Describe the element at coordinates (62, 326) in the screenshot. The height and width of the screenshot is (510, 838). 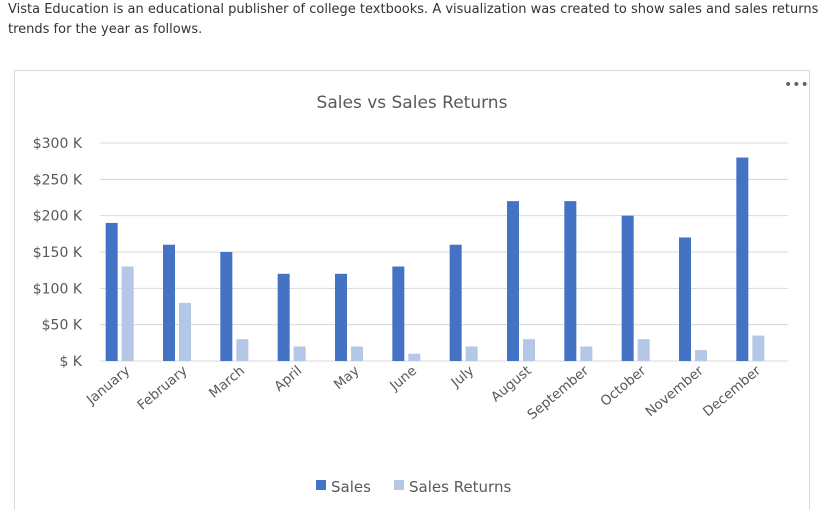
I see `y-tick-label: $50 K` at that location.